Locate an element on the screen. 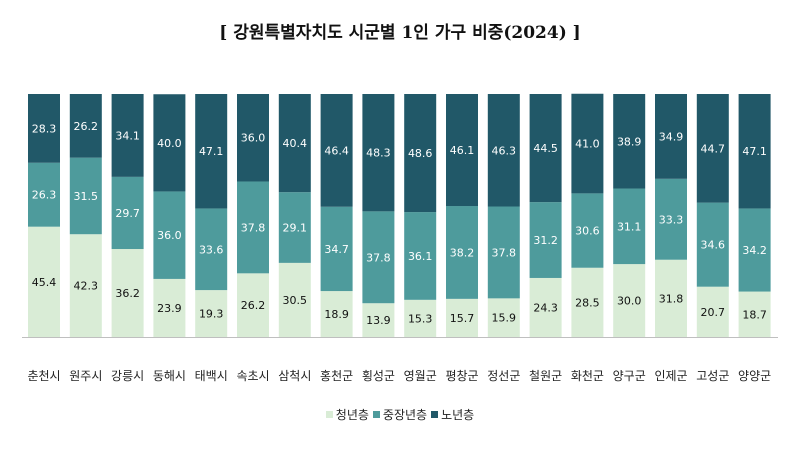 This screenshot has width=800, height=458. data-label-elderly: 46.3 is located at coordinates (504, 150).